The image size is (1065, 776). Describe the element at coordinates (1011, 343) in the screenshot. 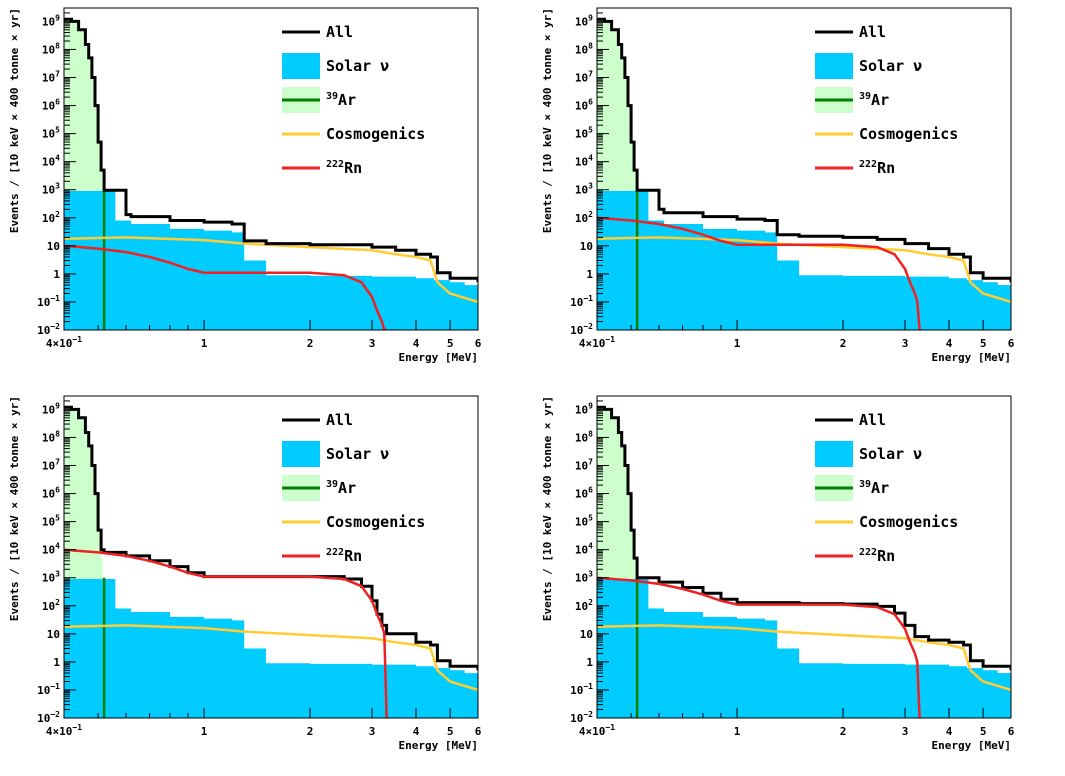

I see `x-tick-label: 6` at that location.